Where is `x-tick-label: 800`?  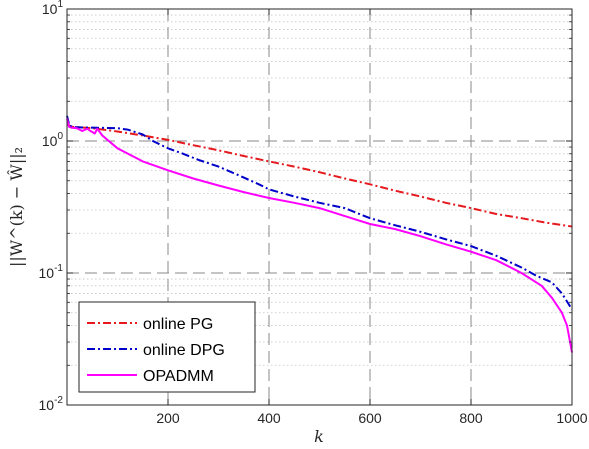
x-tick-label: 800 is located at coordinates (471, 418).